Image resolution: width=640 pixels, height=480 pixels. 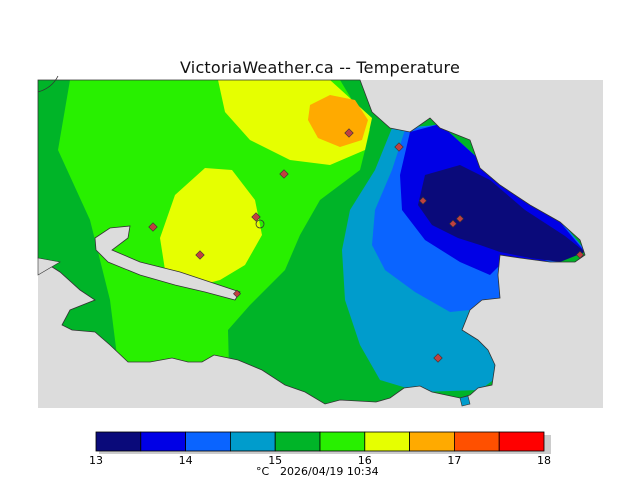 I want to click on legend-tick-17: 17, so click(x=454, y=460).